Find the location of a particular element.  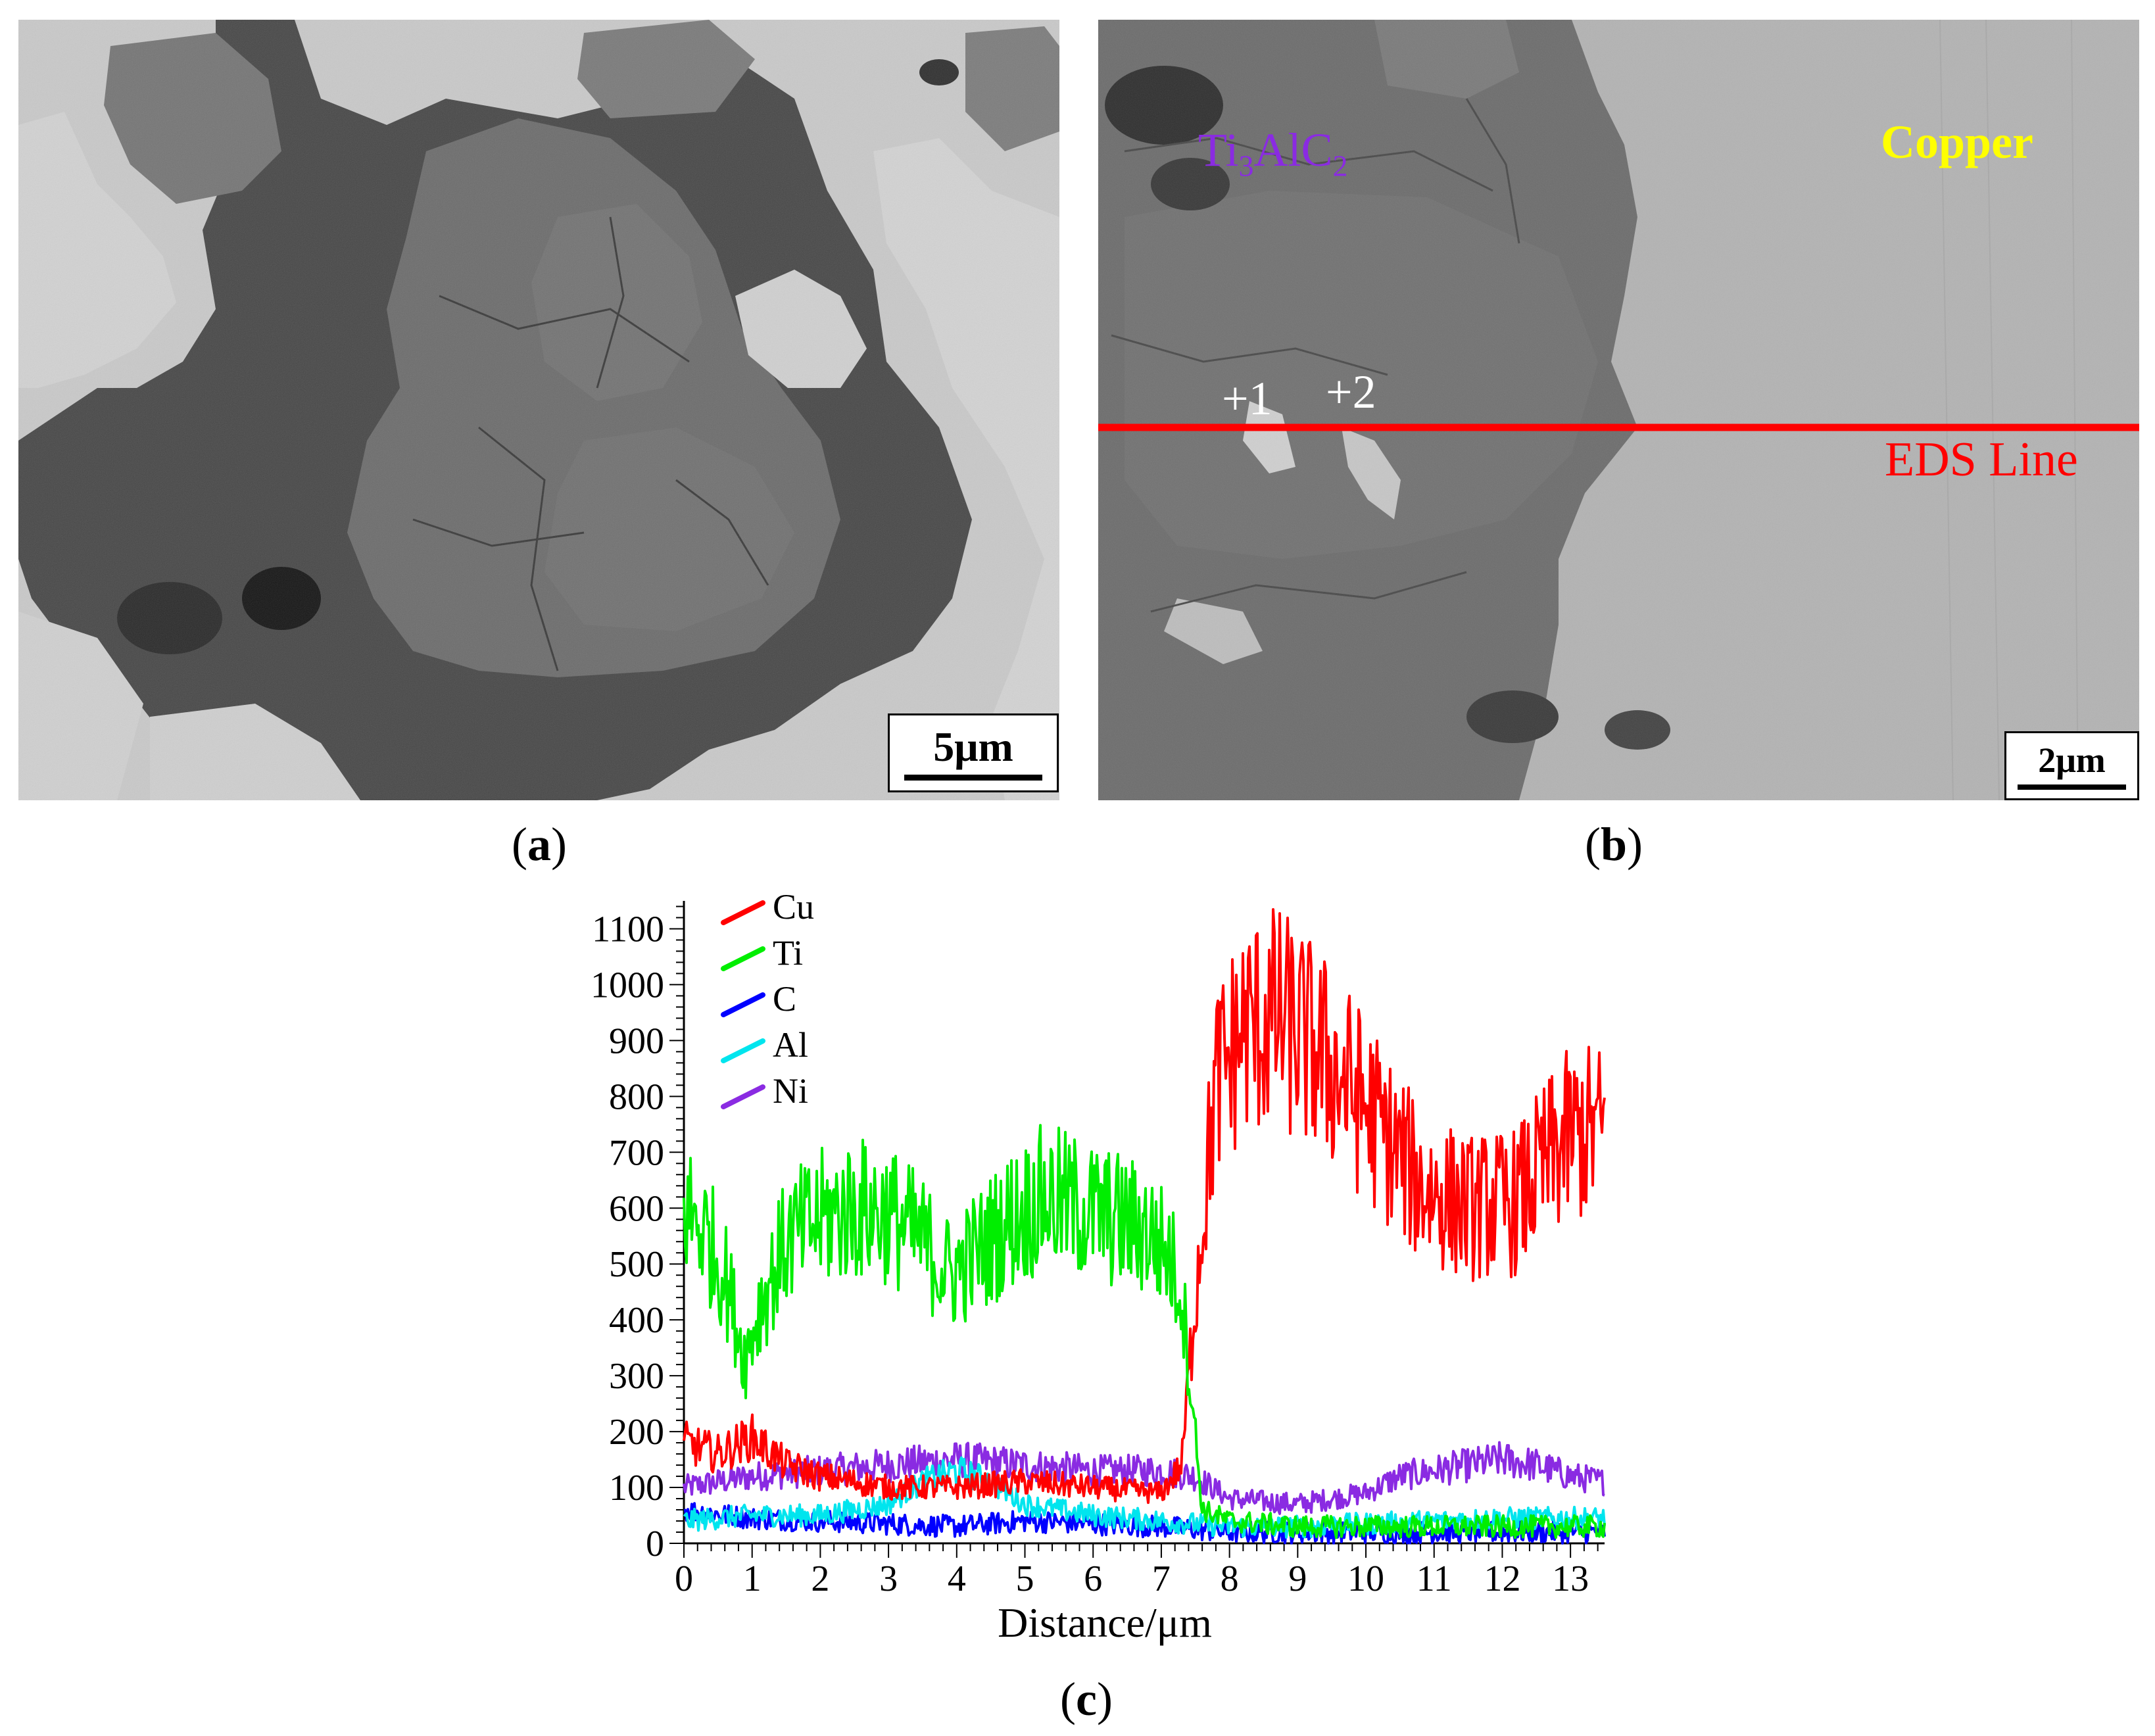

legend-swatch-cu is located at coordinates (743, 912).